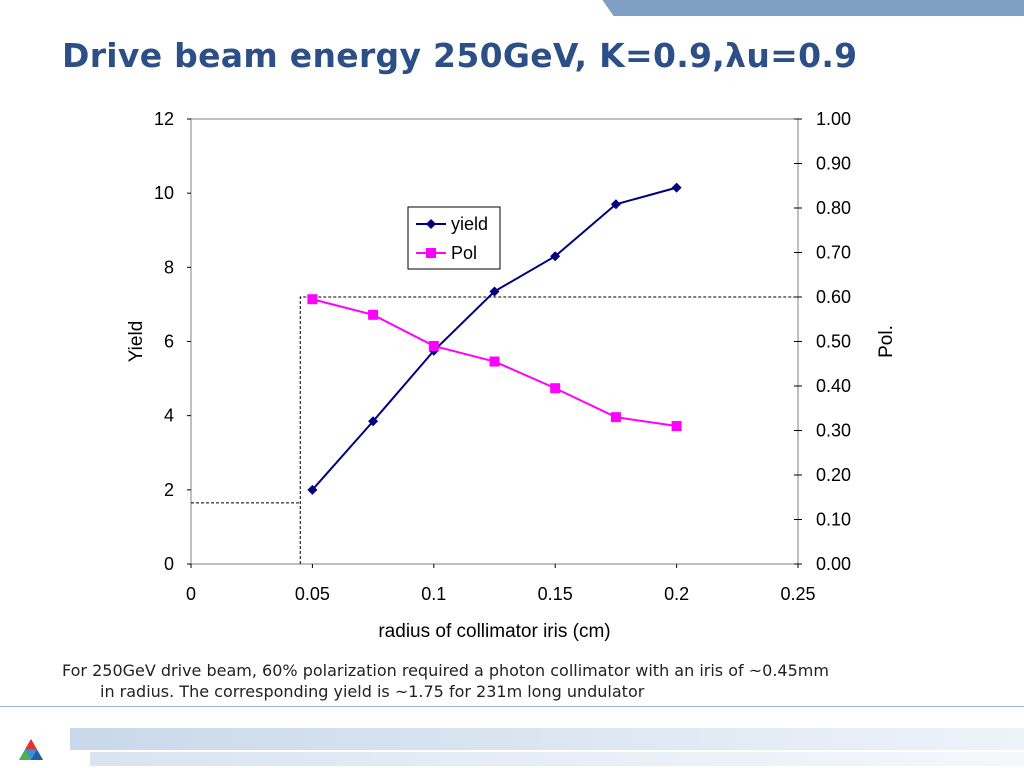  Describe the element at coordinates (833, 297) in the screenshot. I see `y2-tick-label: 0.60` at that location.